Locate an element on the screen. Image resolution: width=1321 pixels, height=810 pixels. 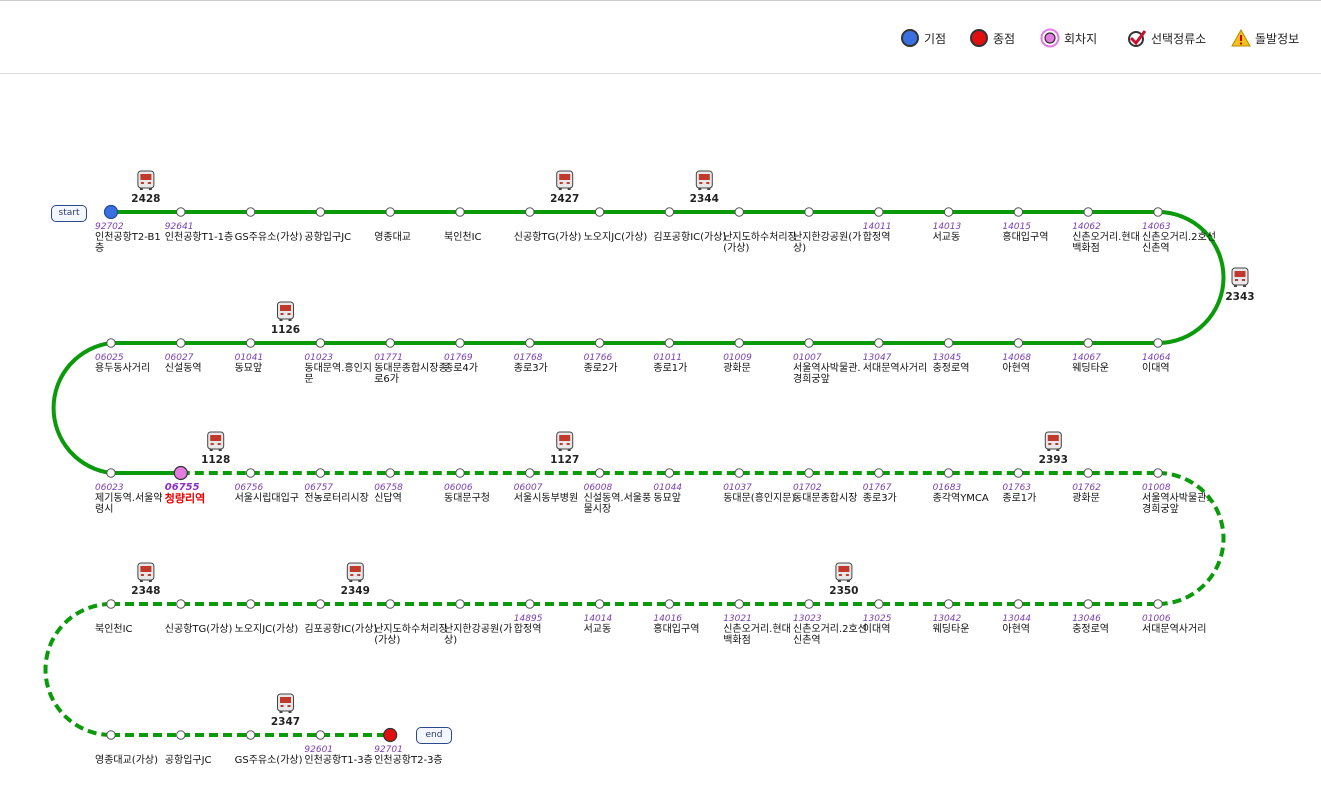
station-number: 01037 is located at coordinates (737, 488).